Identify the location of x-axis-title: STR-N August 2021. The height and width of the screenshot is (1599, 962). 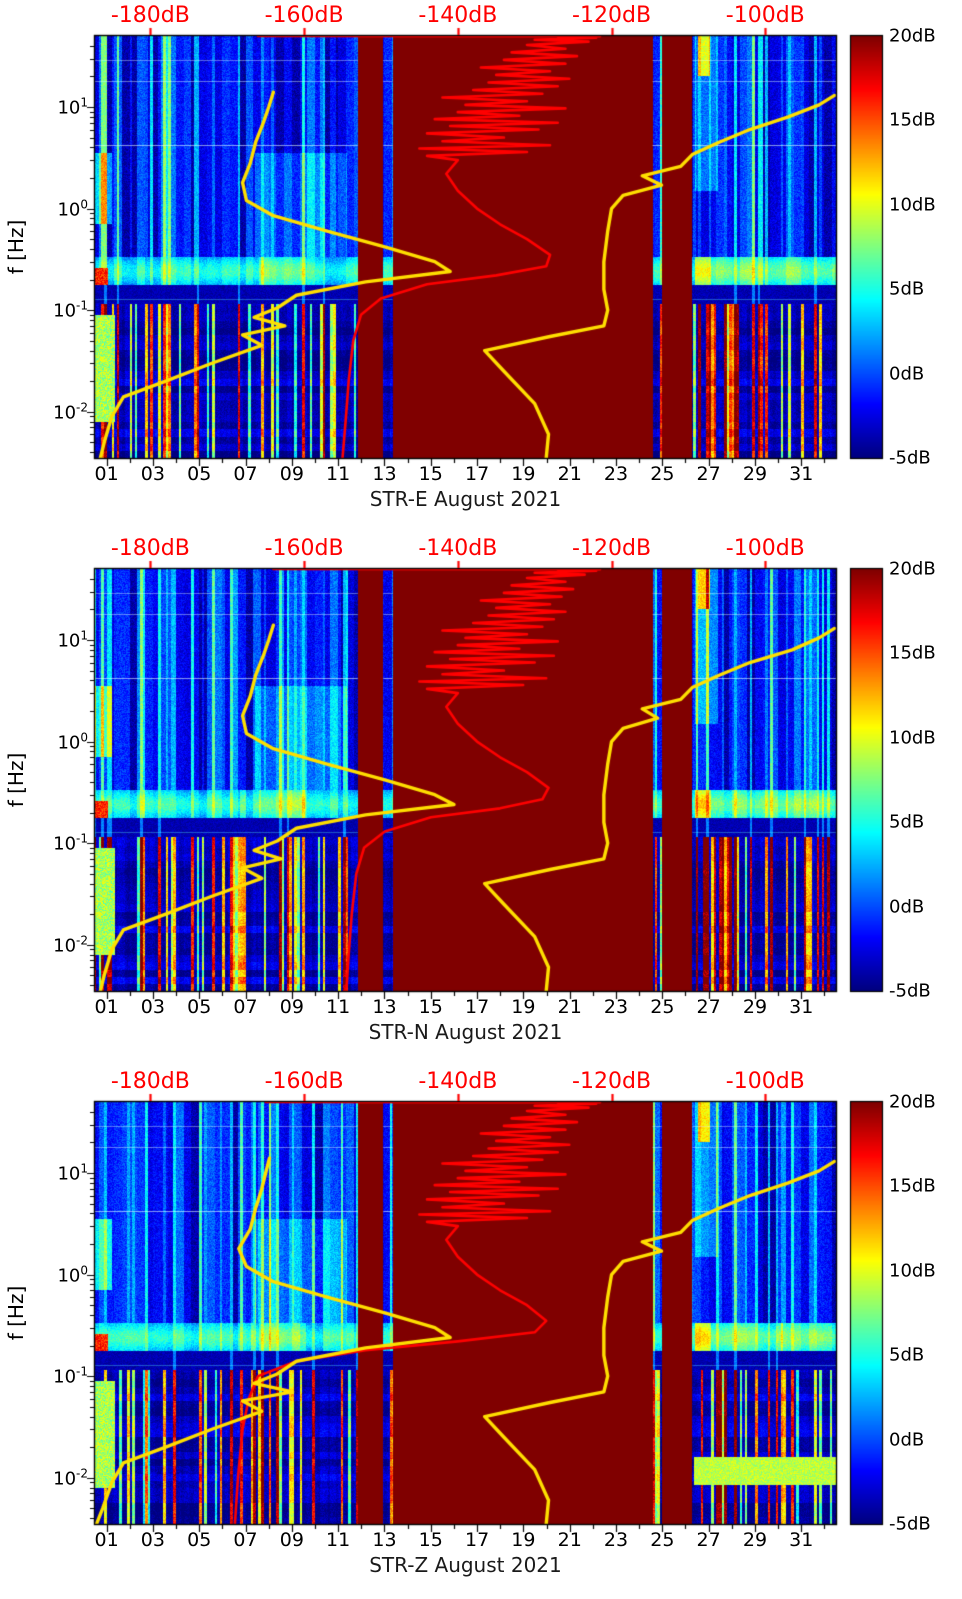
(465, 1032).